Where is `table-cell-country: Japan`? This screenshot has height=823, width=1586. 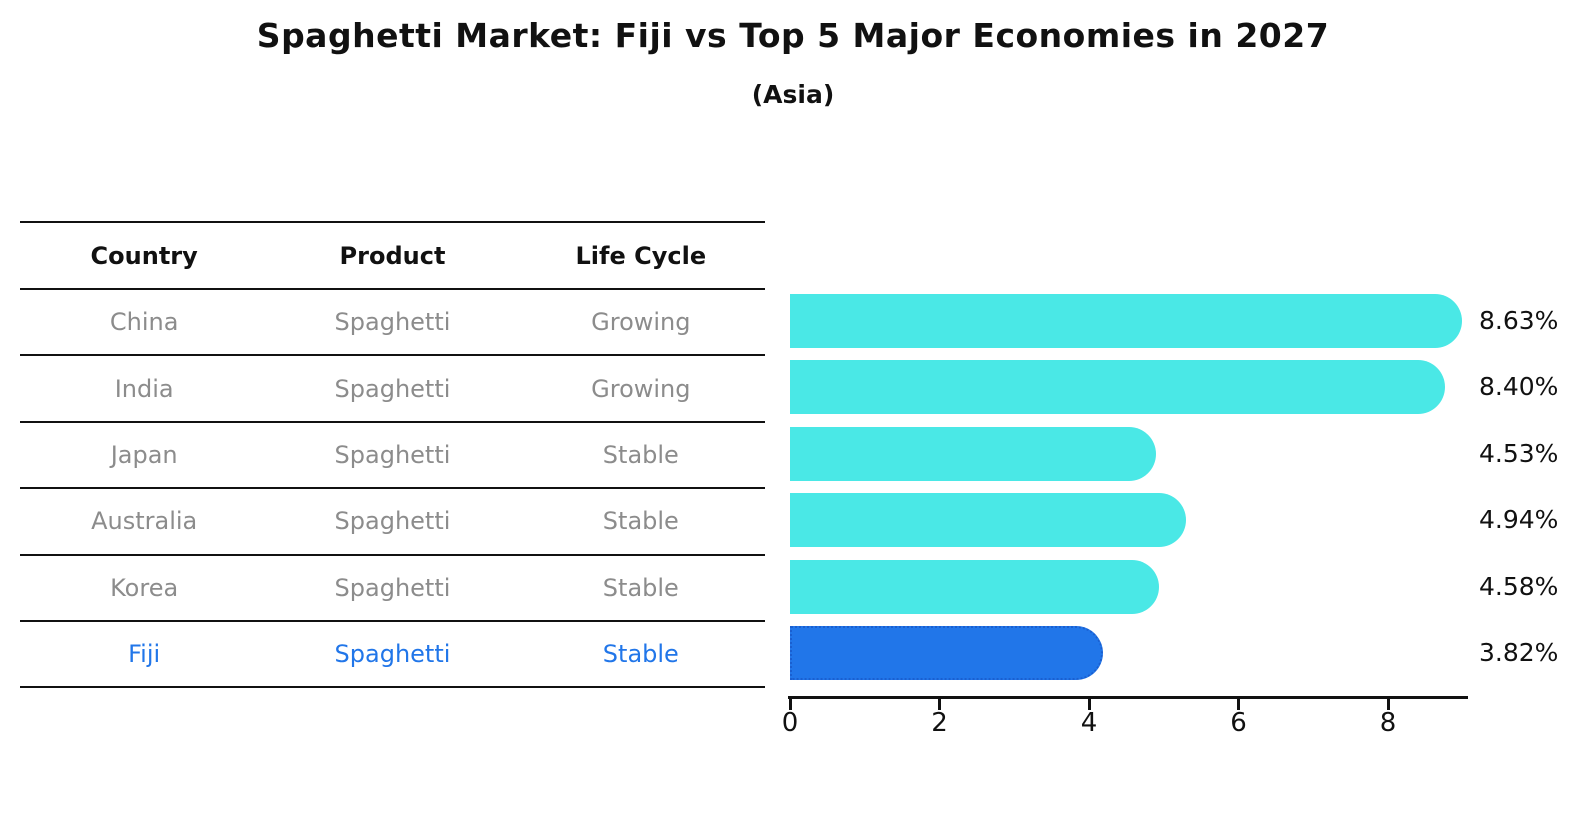
table-cell-country: Japan is located at coordinates (144, 454).